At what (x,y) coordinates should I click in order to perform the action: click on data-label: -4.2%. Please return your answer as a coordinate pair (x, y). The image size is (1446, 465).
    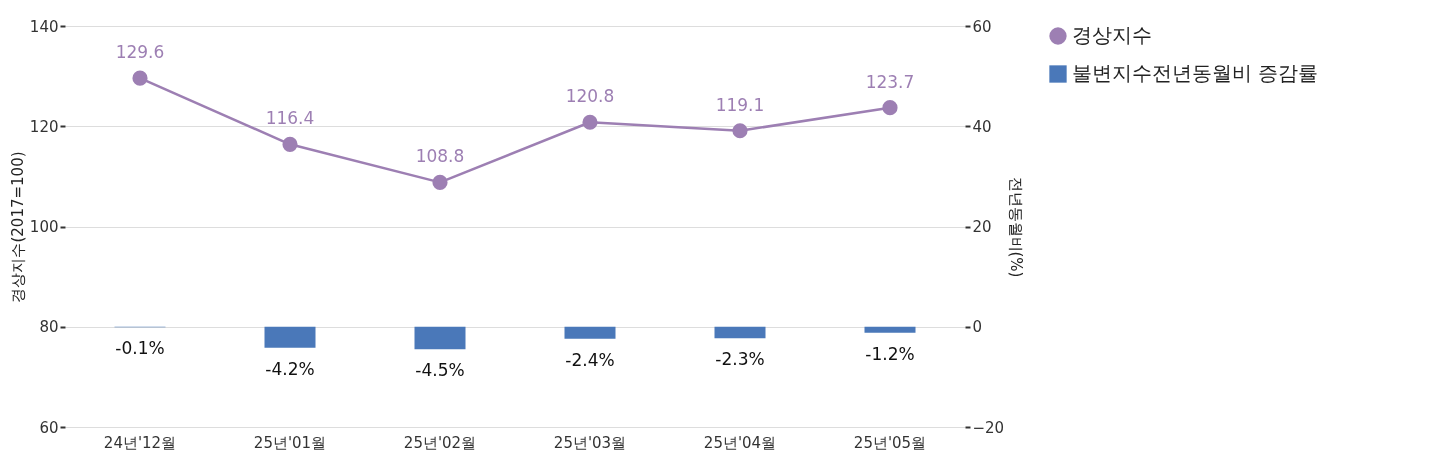
    Looking at the image, I should click on (290, 368).